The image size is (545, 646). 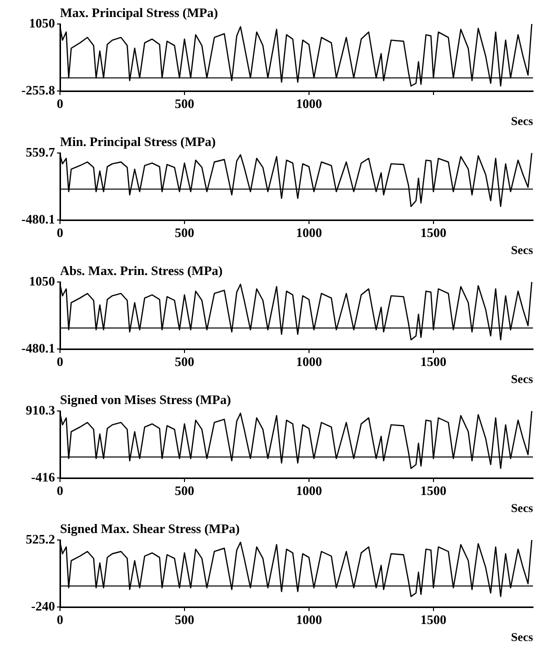 What do you see at coordinates (145, 399) in the screenshot?
I see `chart-title: Signed von Mises Stress (MPa)` at bounding box center [145, 399].